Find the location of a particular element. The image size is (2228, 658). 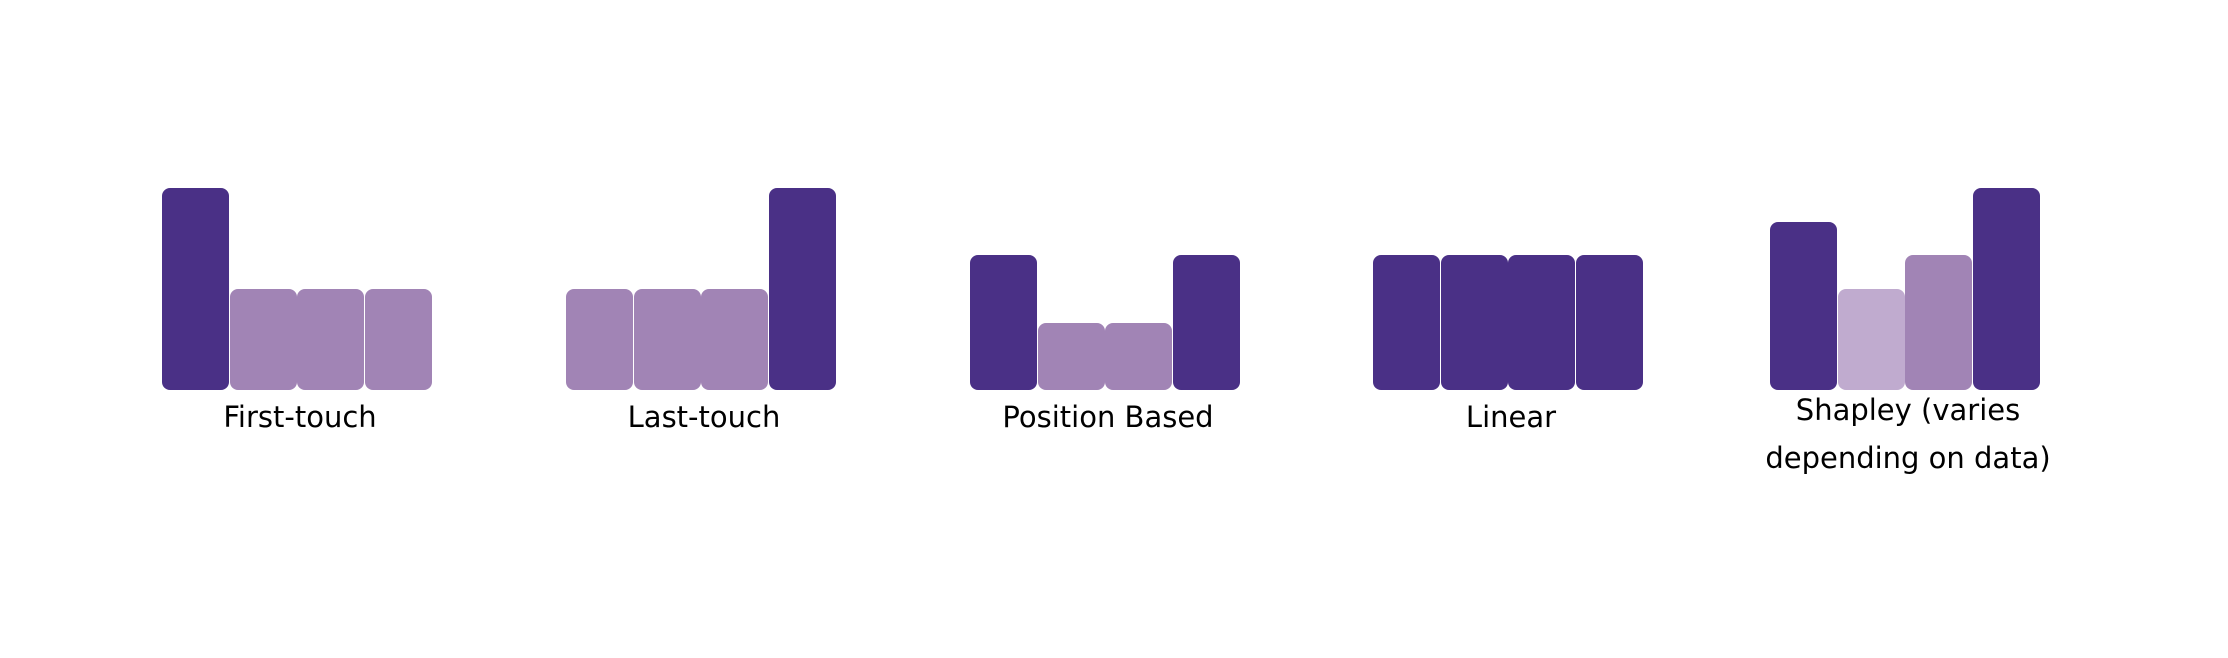

model-last-touch: Last-touch is located at coordinates (704, 329).